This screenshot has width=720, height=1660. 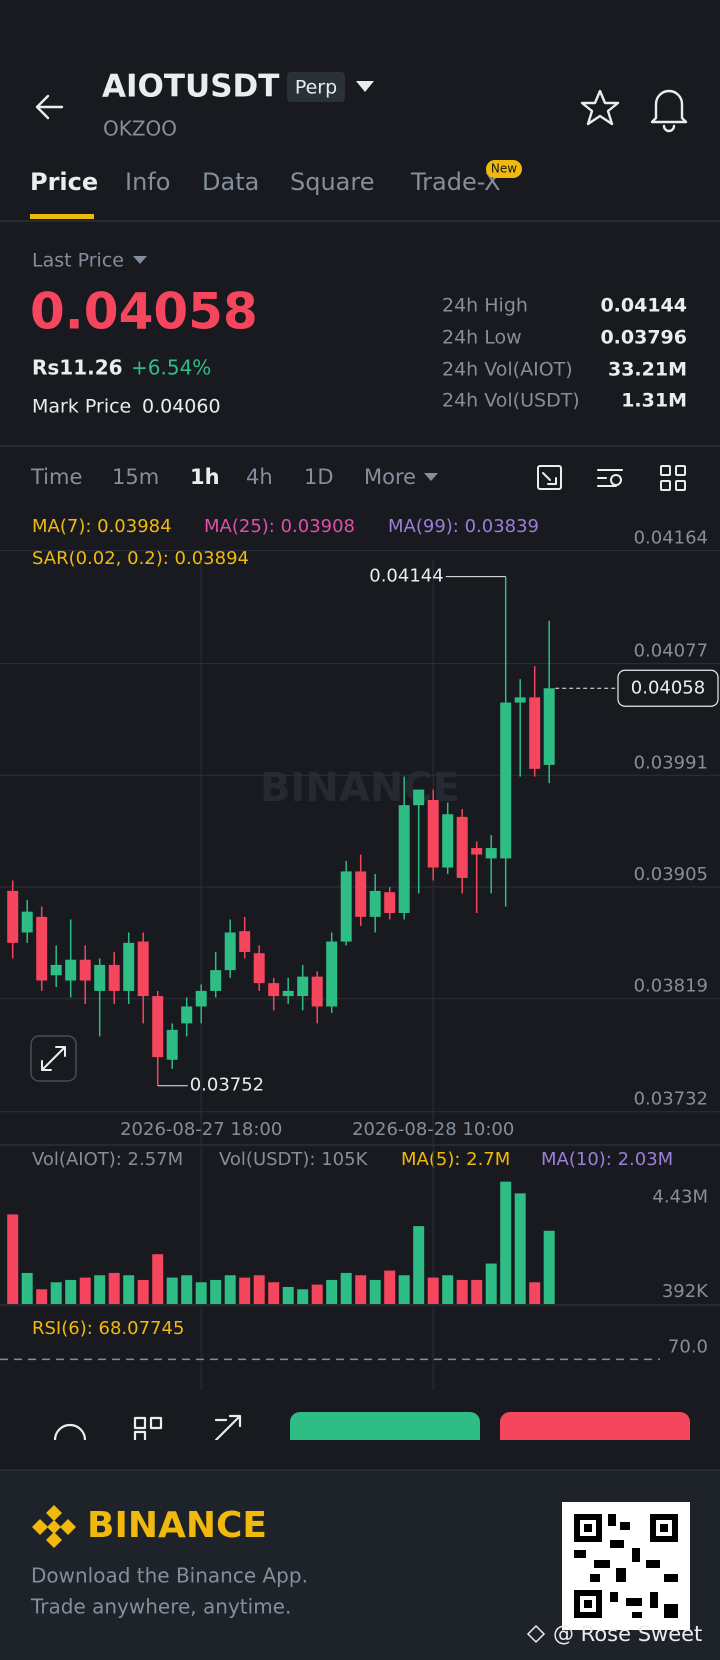 What do you see at coordinates (536, 1634) in the screenshot?
I see `credit-icon` at bounding box center [536, 1634].